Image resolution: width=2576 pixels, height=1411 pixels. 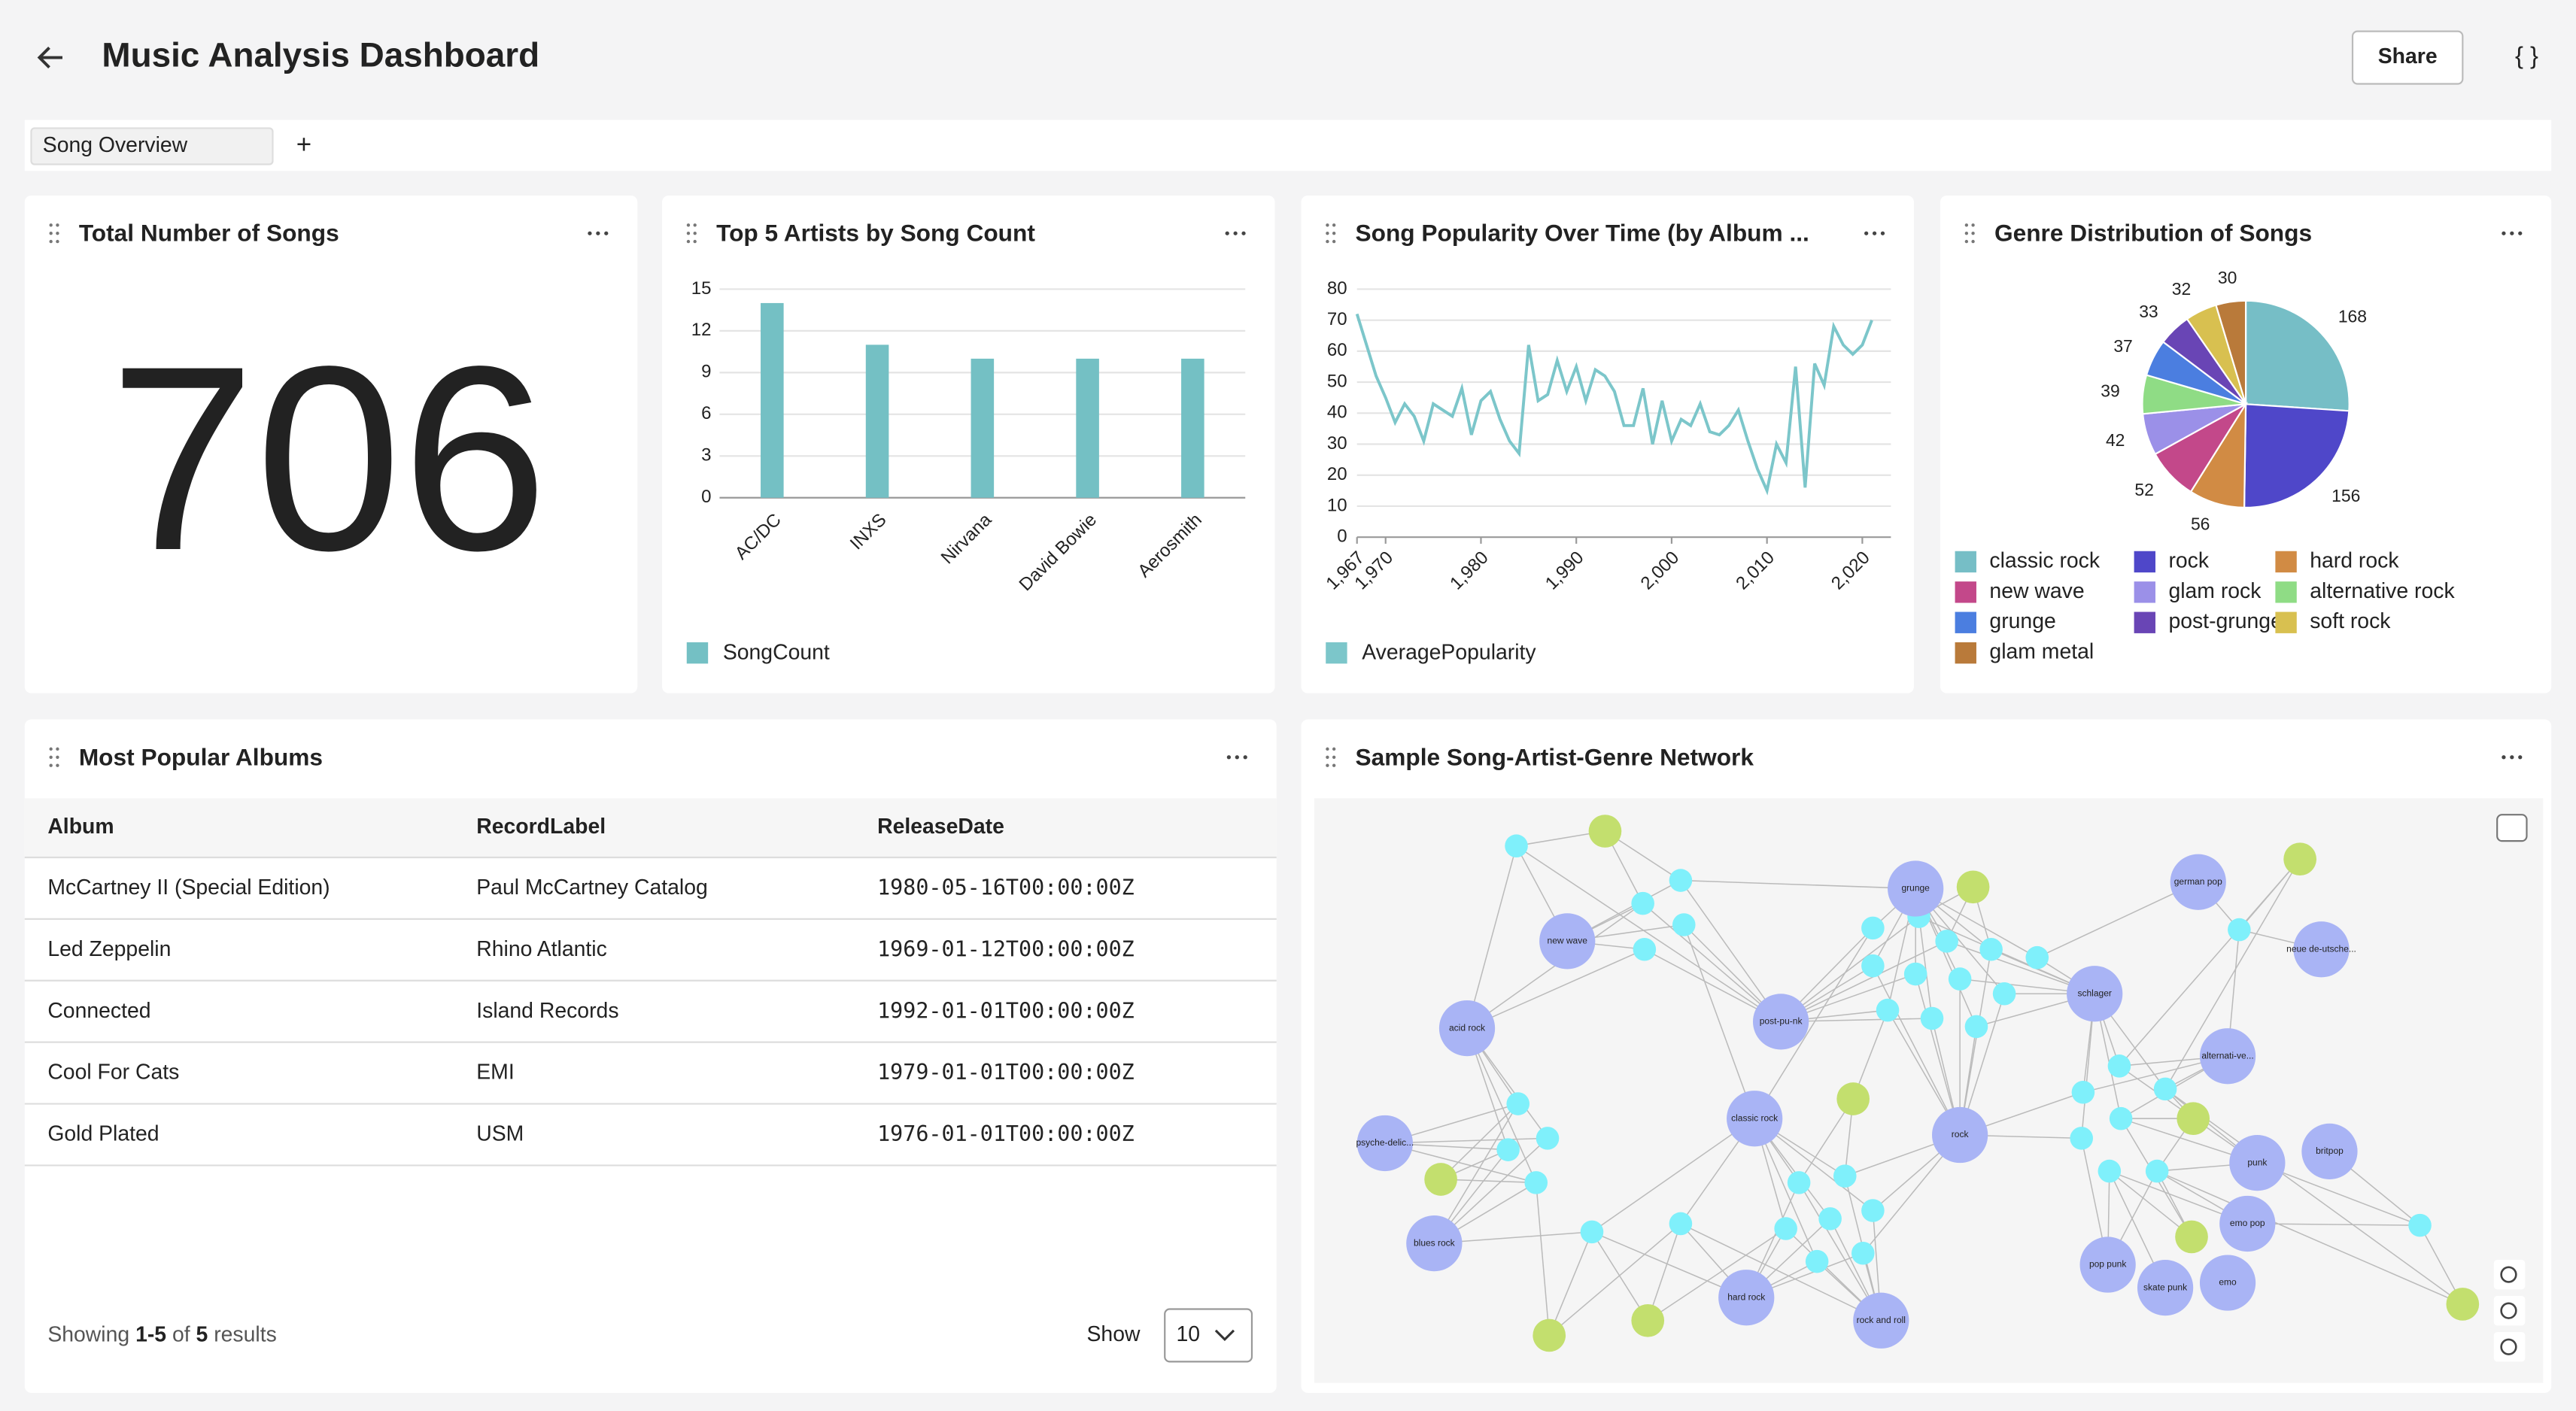 What do you see at coordinates (1435, 1243) in the screenshot?
I see `node-label: blues rock` at bounding box center [1435, 1243].